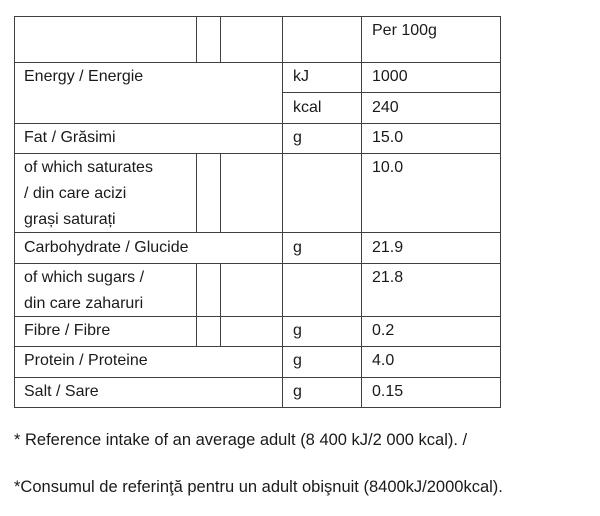  I want to click on value-kj: 1000, so click(390, 76).